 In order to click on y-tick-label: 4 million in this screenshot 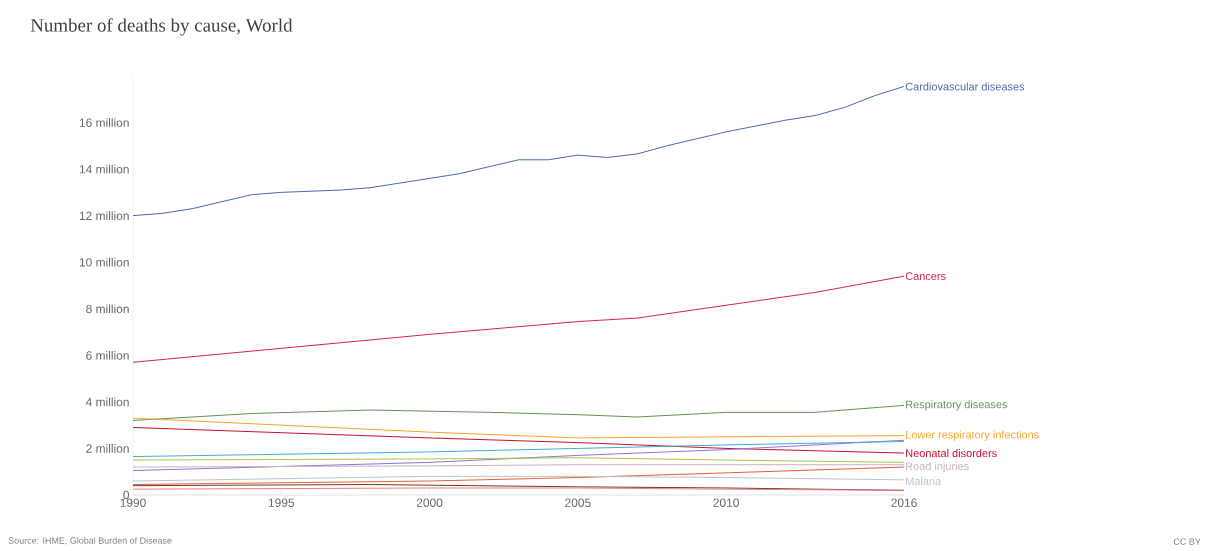, I will do `click(107, 402)`.